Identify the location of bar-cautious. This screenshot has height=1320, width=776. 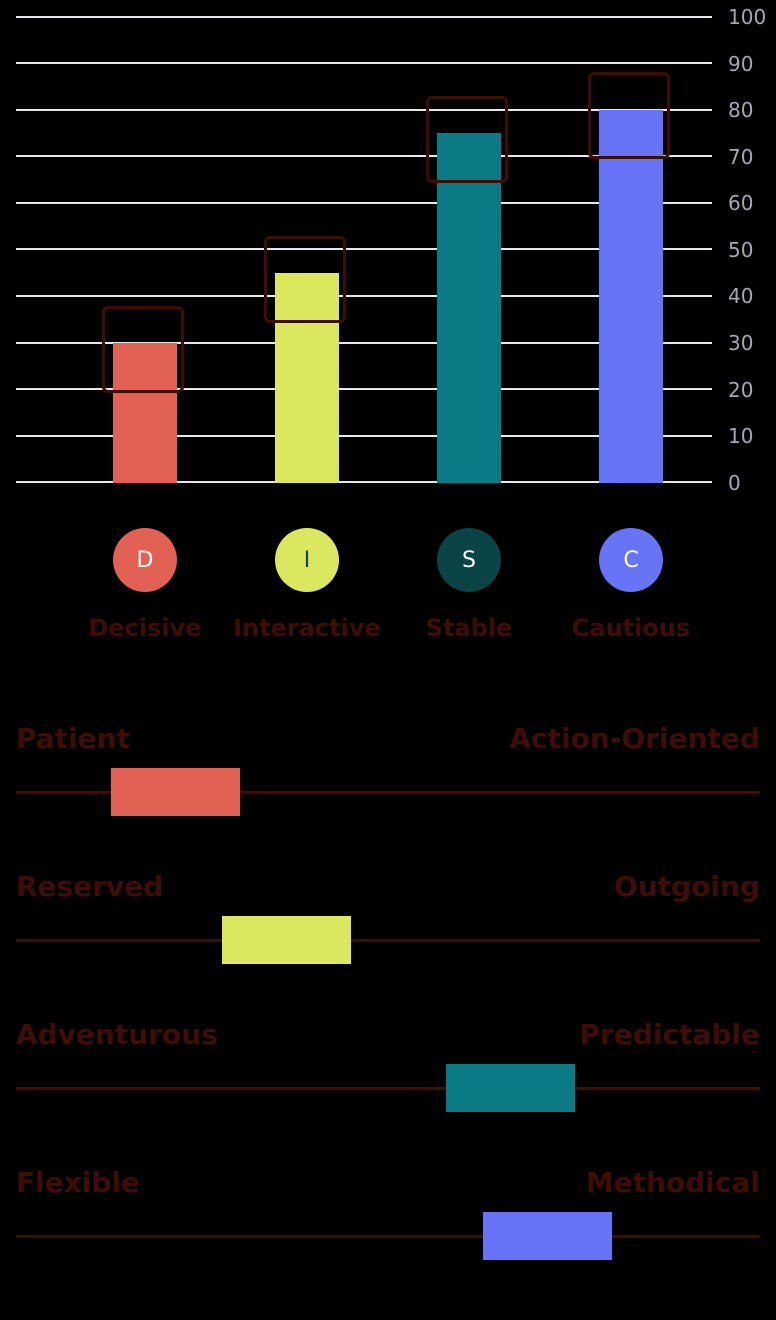
(631, 296).